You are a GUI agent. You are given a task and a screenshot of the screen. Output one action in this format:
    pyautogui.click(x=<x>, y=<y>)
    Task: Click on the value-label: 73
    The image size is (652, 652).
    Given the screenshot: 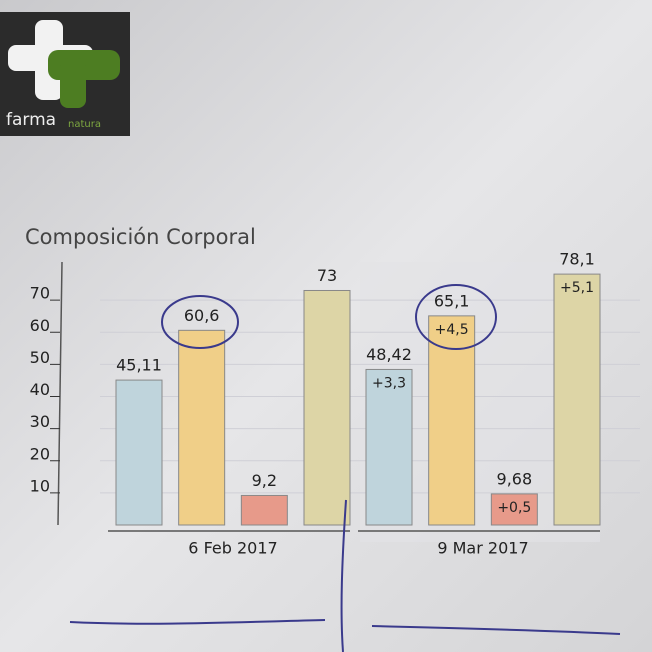 What is the action you would take?
    pyautogui.click(x=327, y=275)
    